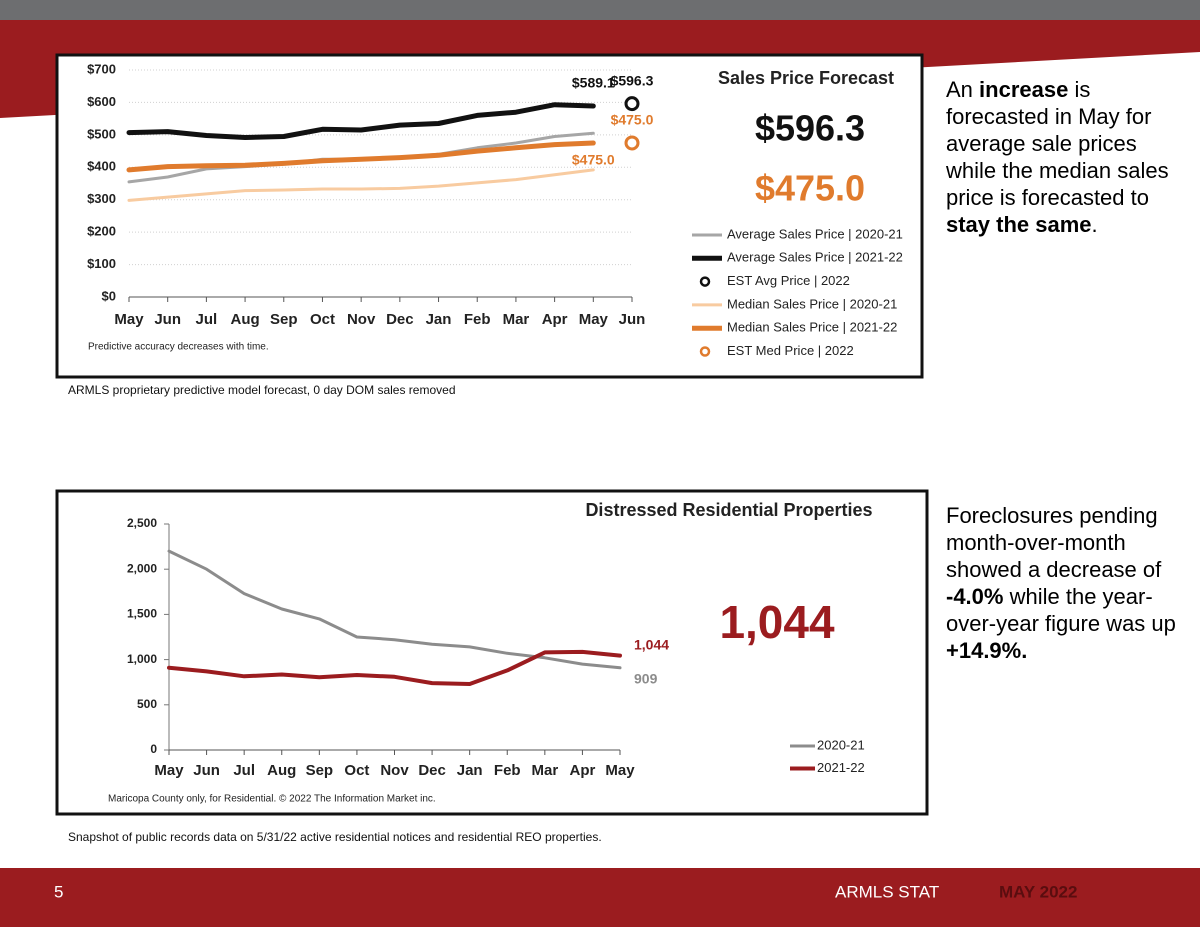  Describe the element at coordinates (101, 263) in the screenshot. I see `y-tick-label: $100` at that location.